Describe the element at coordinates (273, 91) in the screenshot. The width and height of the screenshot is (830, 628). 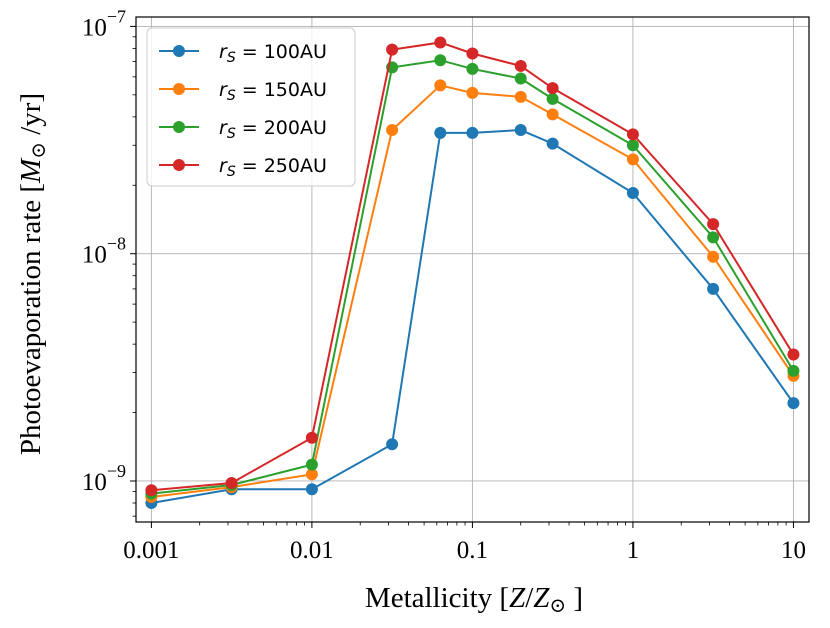
I see `legend-label: rS = 150AU` at that location.